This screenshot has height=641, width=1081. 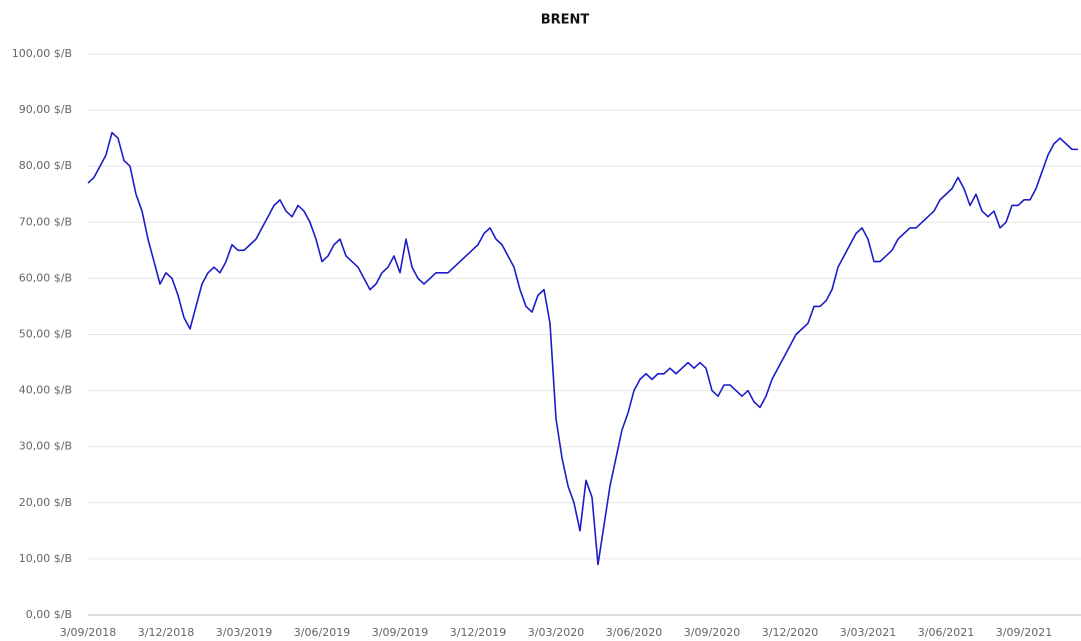 I want to click on x-tick-label: 3/09/2021, so click(x=1024, y=632).